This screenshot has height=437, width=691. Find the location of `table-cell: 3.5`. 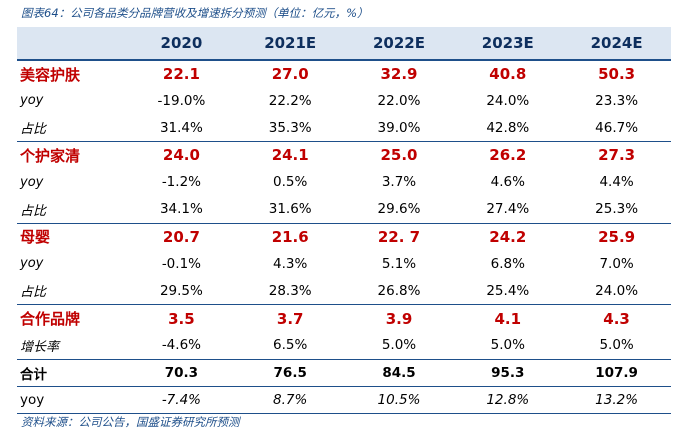

table-cell: 3.5 is located at coordinates (181, 318).